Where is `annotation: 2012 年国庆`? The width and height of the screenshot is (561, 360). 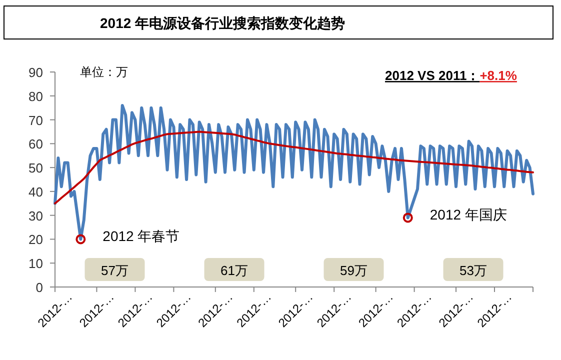
annotation: 2012 年国庆 is located at coordinates (468, 214).